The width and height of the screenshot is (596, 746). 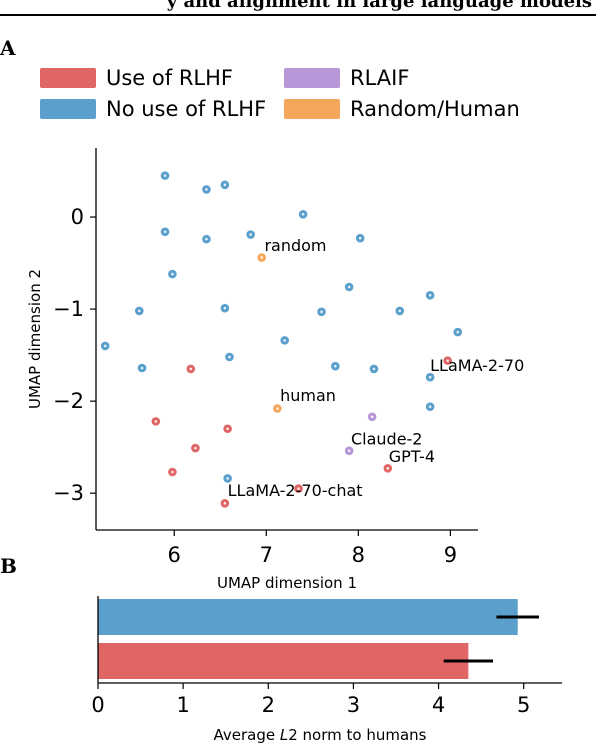 I want to click on legend-item-random-human: Random/Human, so click(x=402, y=109).